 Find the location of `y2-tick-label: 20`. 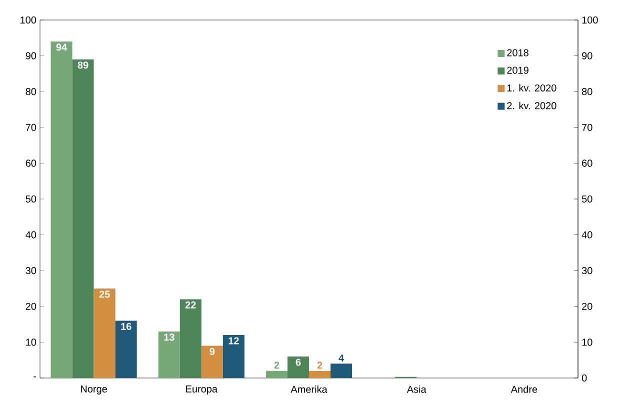

y2-tick-label: 20 is located at coordinates (587, 306).